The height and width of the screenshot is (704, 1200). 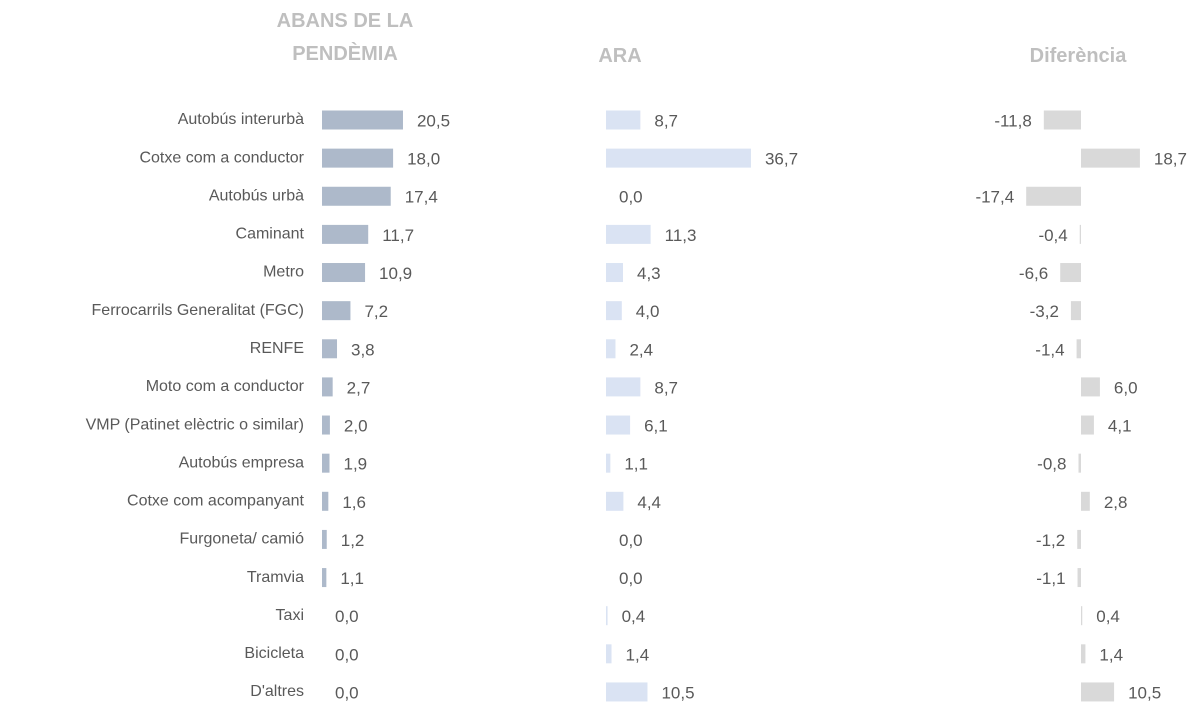 What do you see at coordinates (345, 37) in the screenshot?
I see `panel-title: ABANS DE LA PENDÈMIA` at bounding box center [345, 37].